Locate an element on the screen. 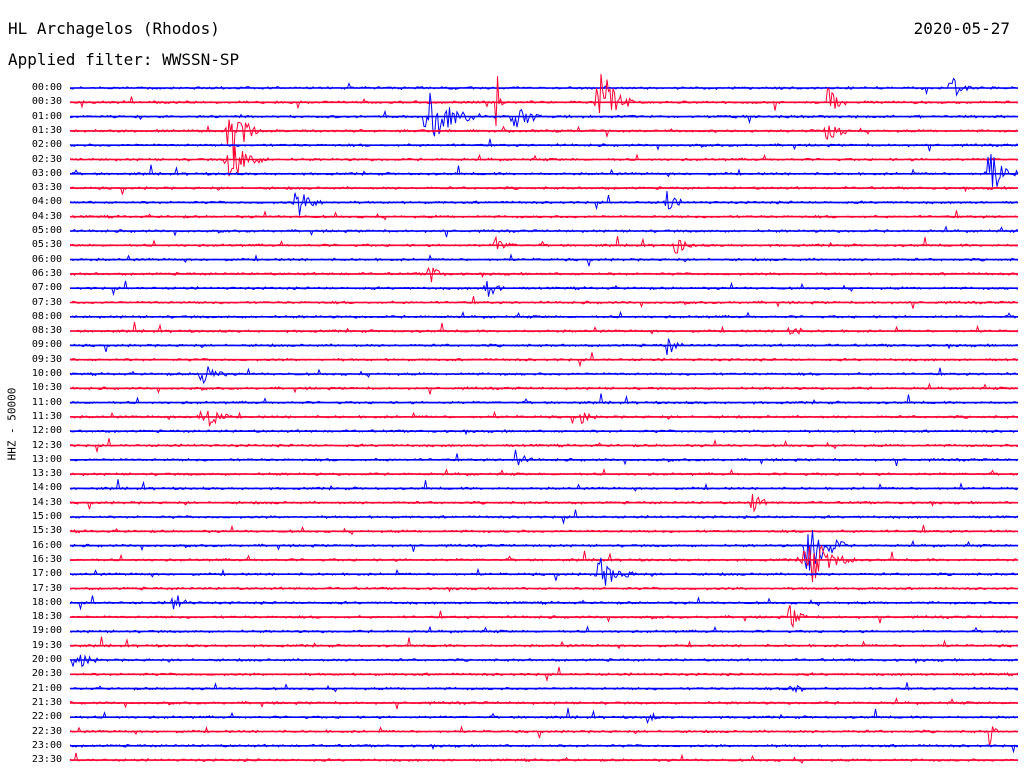  hour-label: 19:00 is located at coordinates (46, 631).